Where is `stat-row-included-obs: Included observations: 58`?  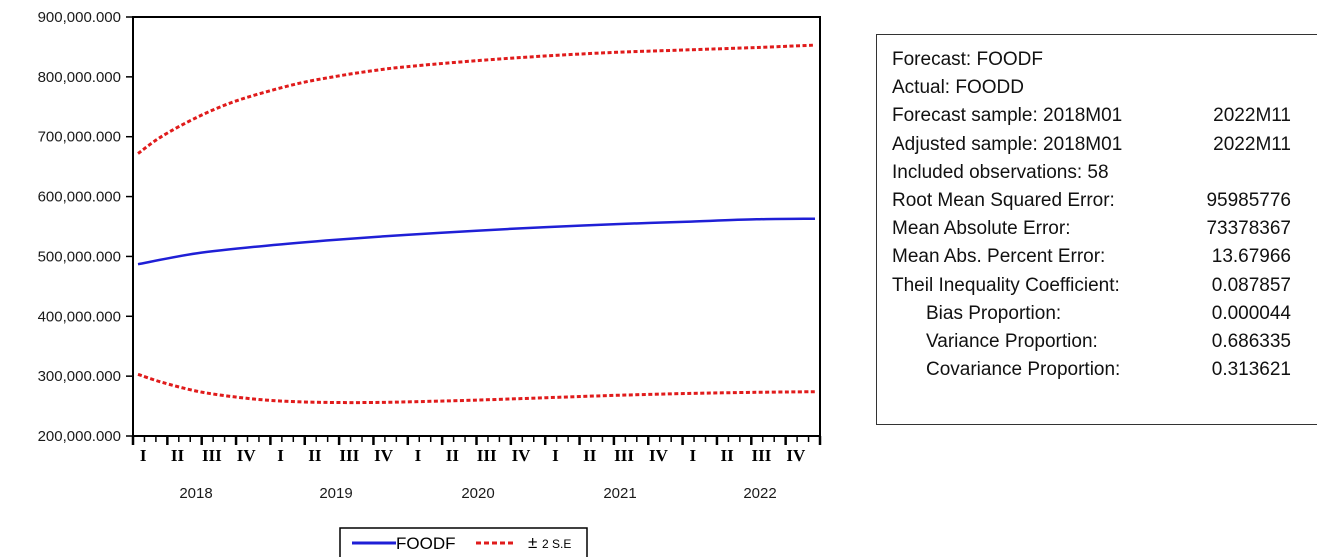
stat-row-included-obs: Included observations: 58 is located at coordinates (1104, 176).